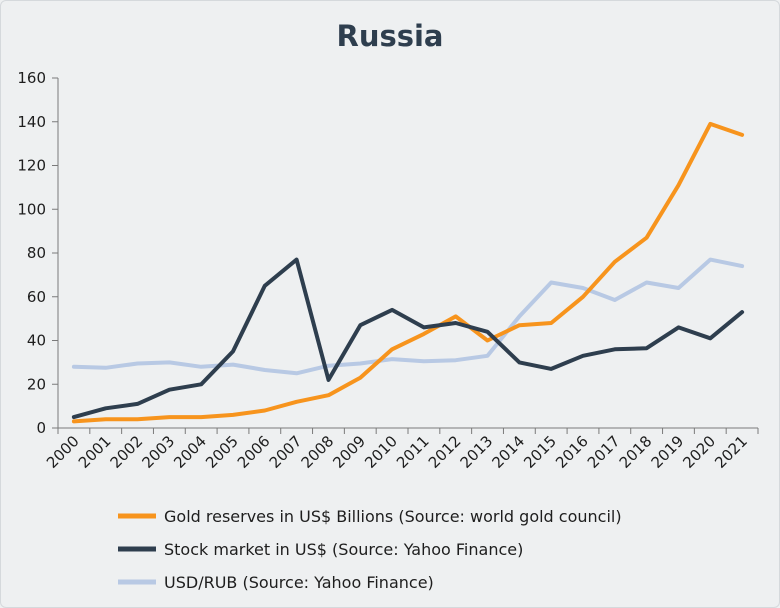 The image size is (780, 608). Describe the element at coordinates (41, 428) in the screenshot. I see `y-tick-label: 0` at that location.